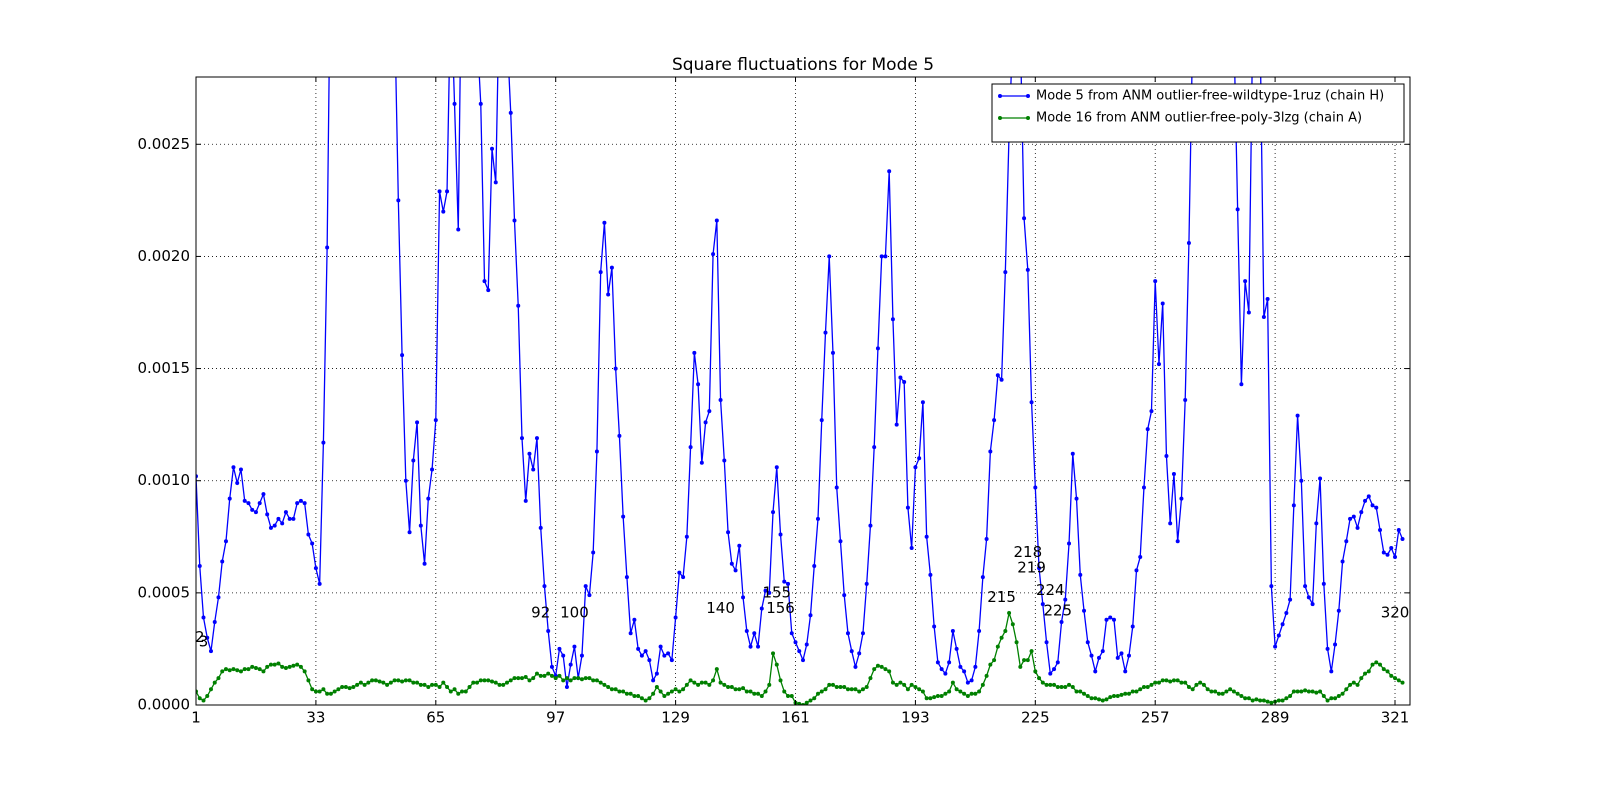 Image resolution: width=1600 pixels, height=804 pixels. What do you see at coordinates (776, 592) in the screenshot?
I see `annotation: 155` at bounding box center [776, 592].